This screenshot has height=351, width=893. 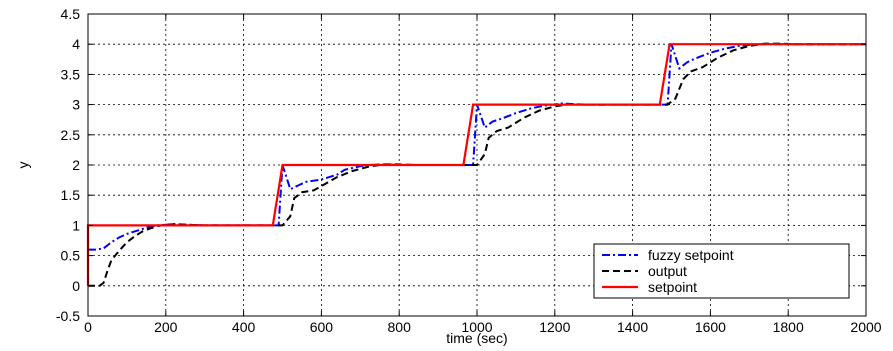 What do you see at coordinates (476, 327) in the screenshot?
I see `x-tick-label: 1000` at bounding box center [476, 327].